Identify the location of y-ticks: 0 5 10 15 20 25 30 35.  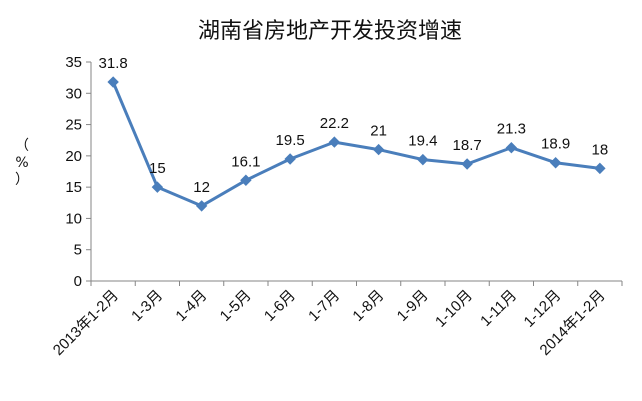
(78, 172).